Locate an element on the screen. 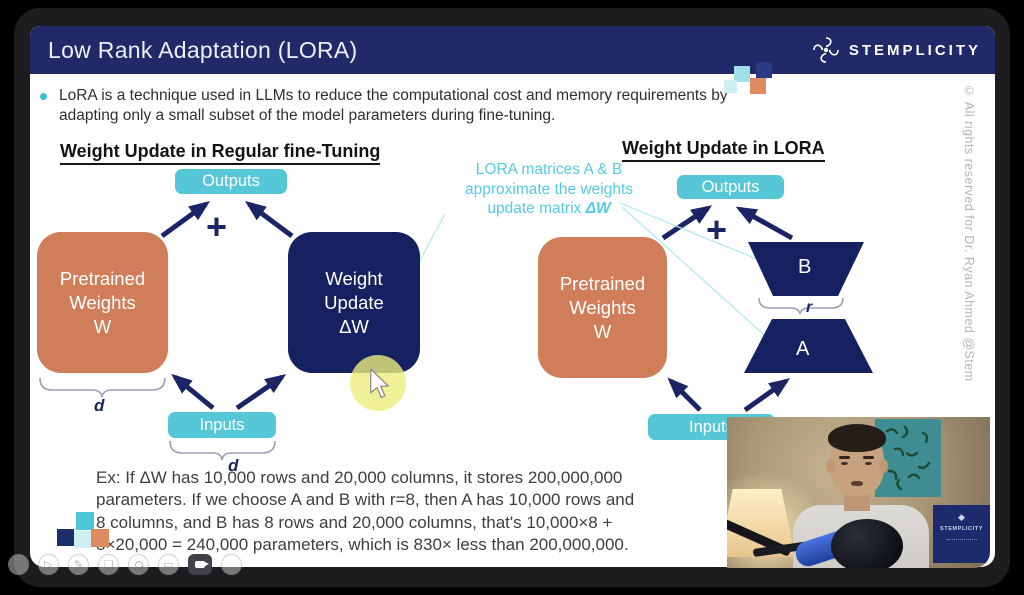 The height and width of the screenshot is (595, 1024). presenter-eye-left is located at coordinates (844, 463).